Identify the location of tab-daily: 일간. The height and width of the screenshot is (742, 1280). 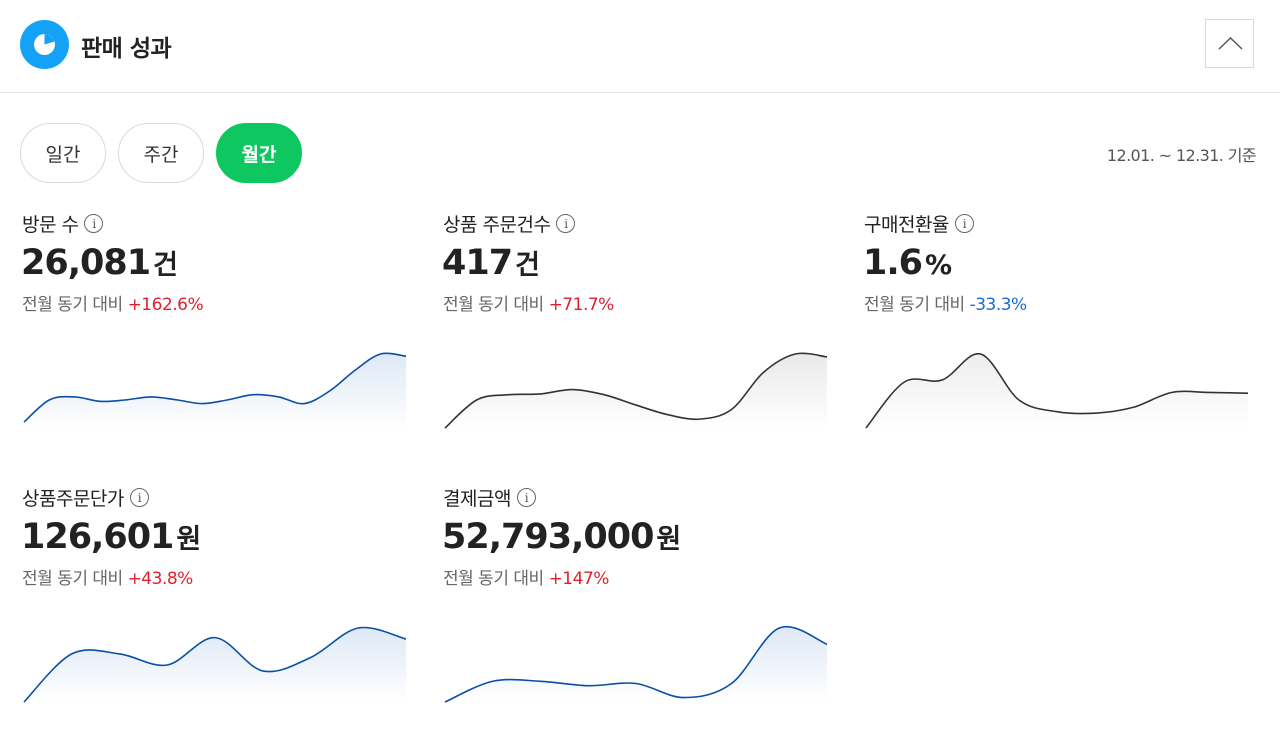
(63, 153).